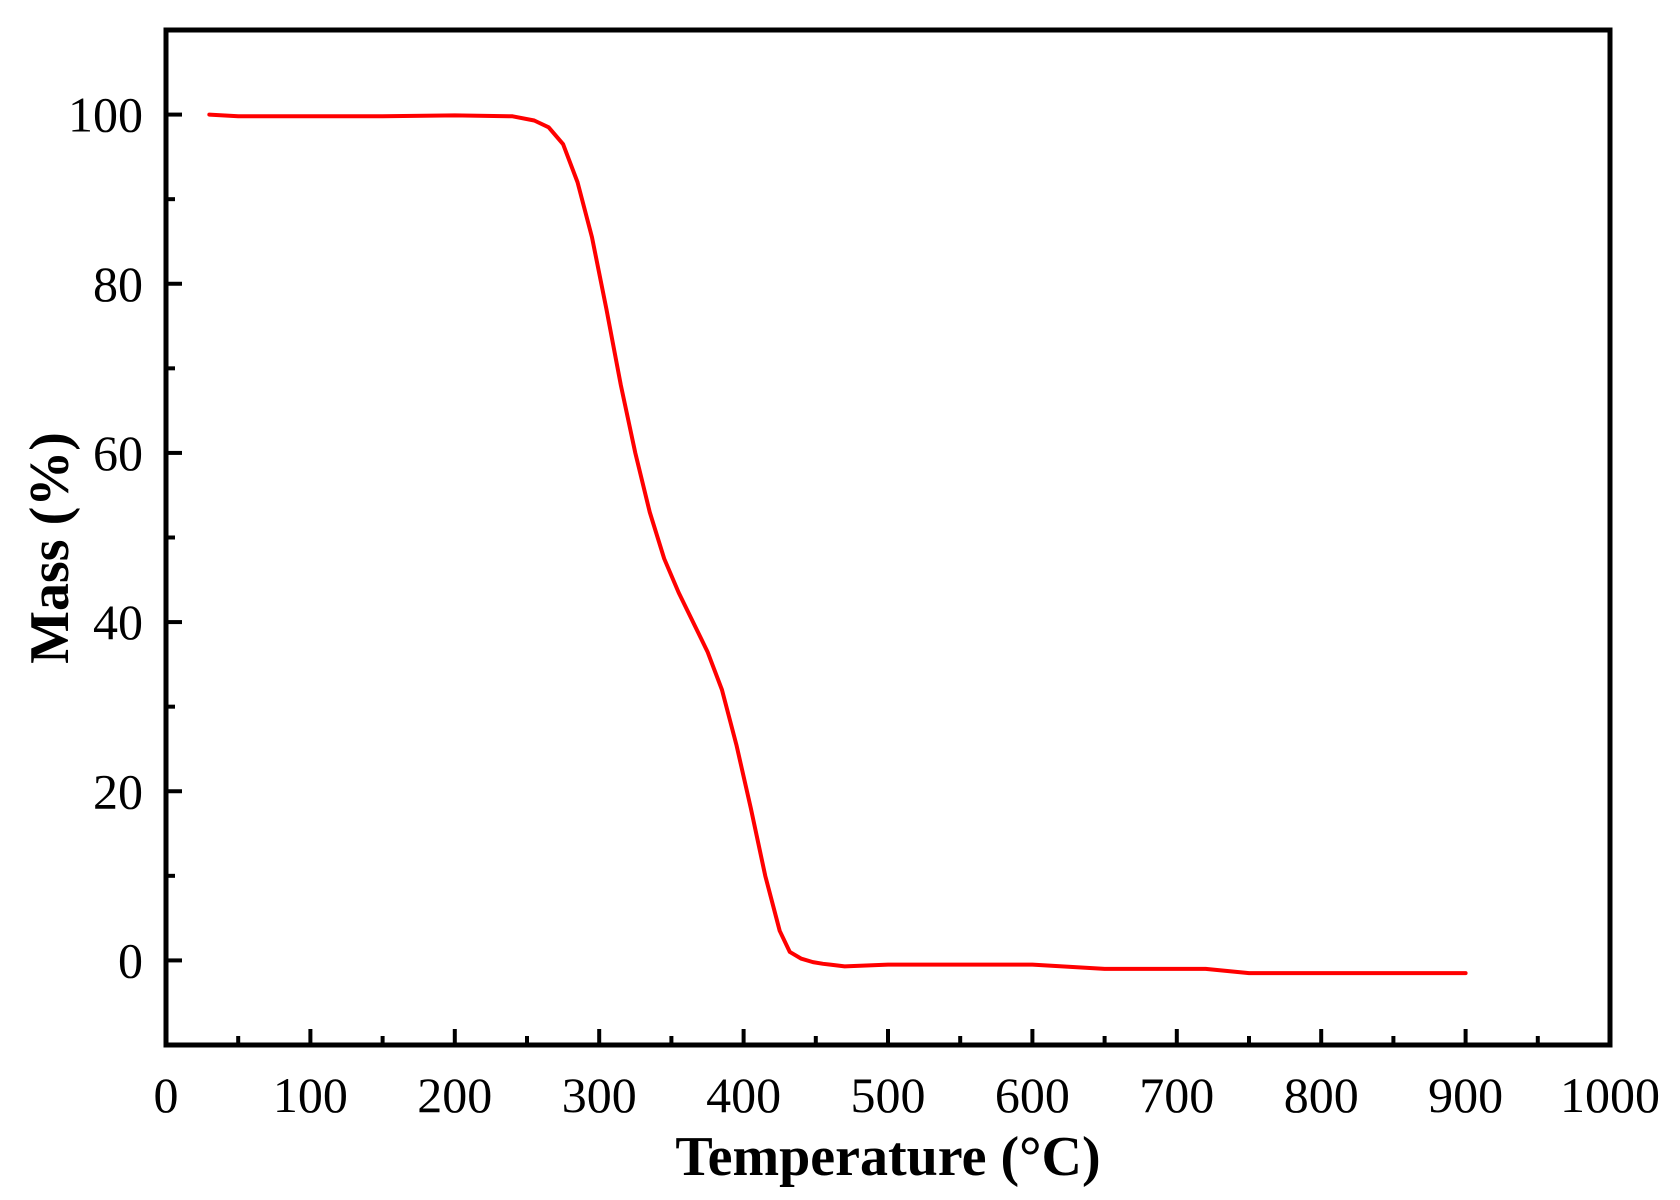 This screenshot has height=1200, width=1680. What do you see at coordinates (888, 1095) in the screenshot?
I see `x-tick-label: 500` at bounding box center [888, 1095].